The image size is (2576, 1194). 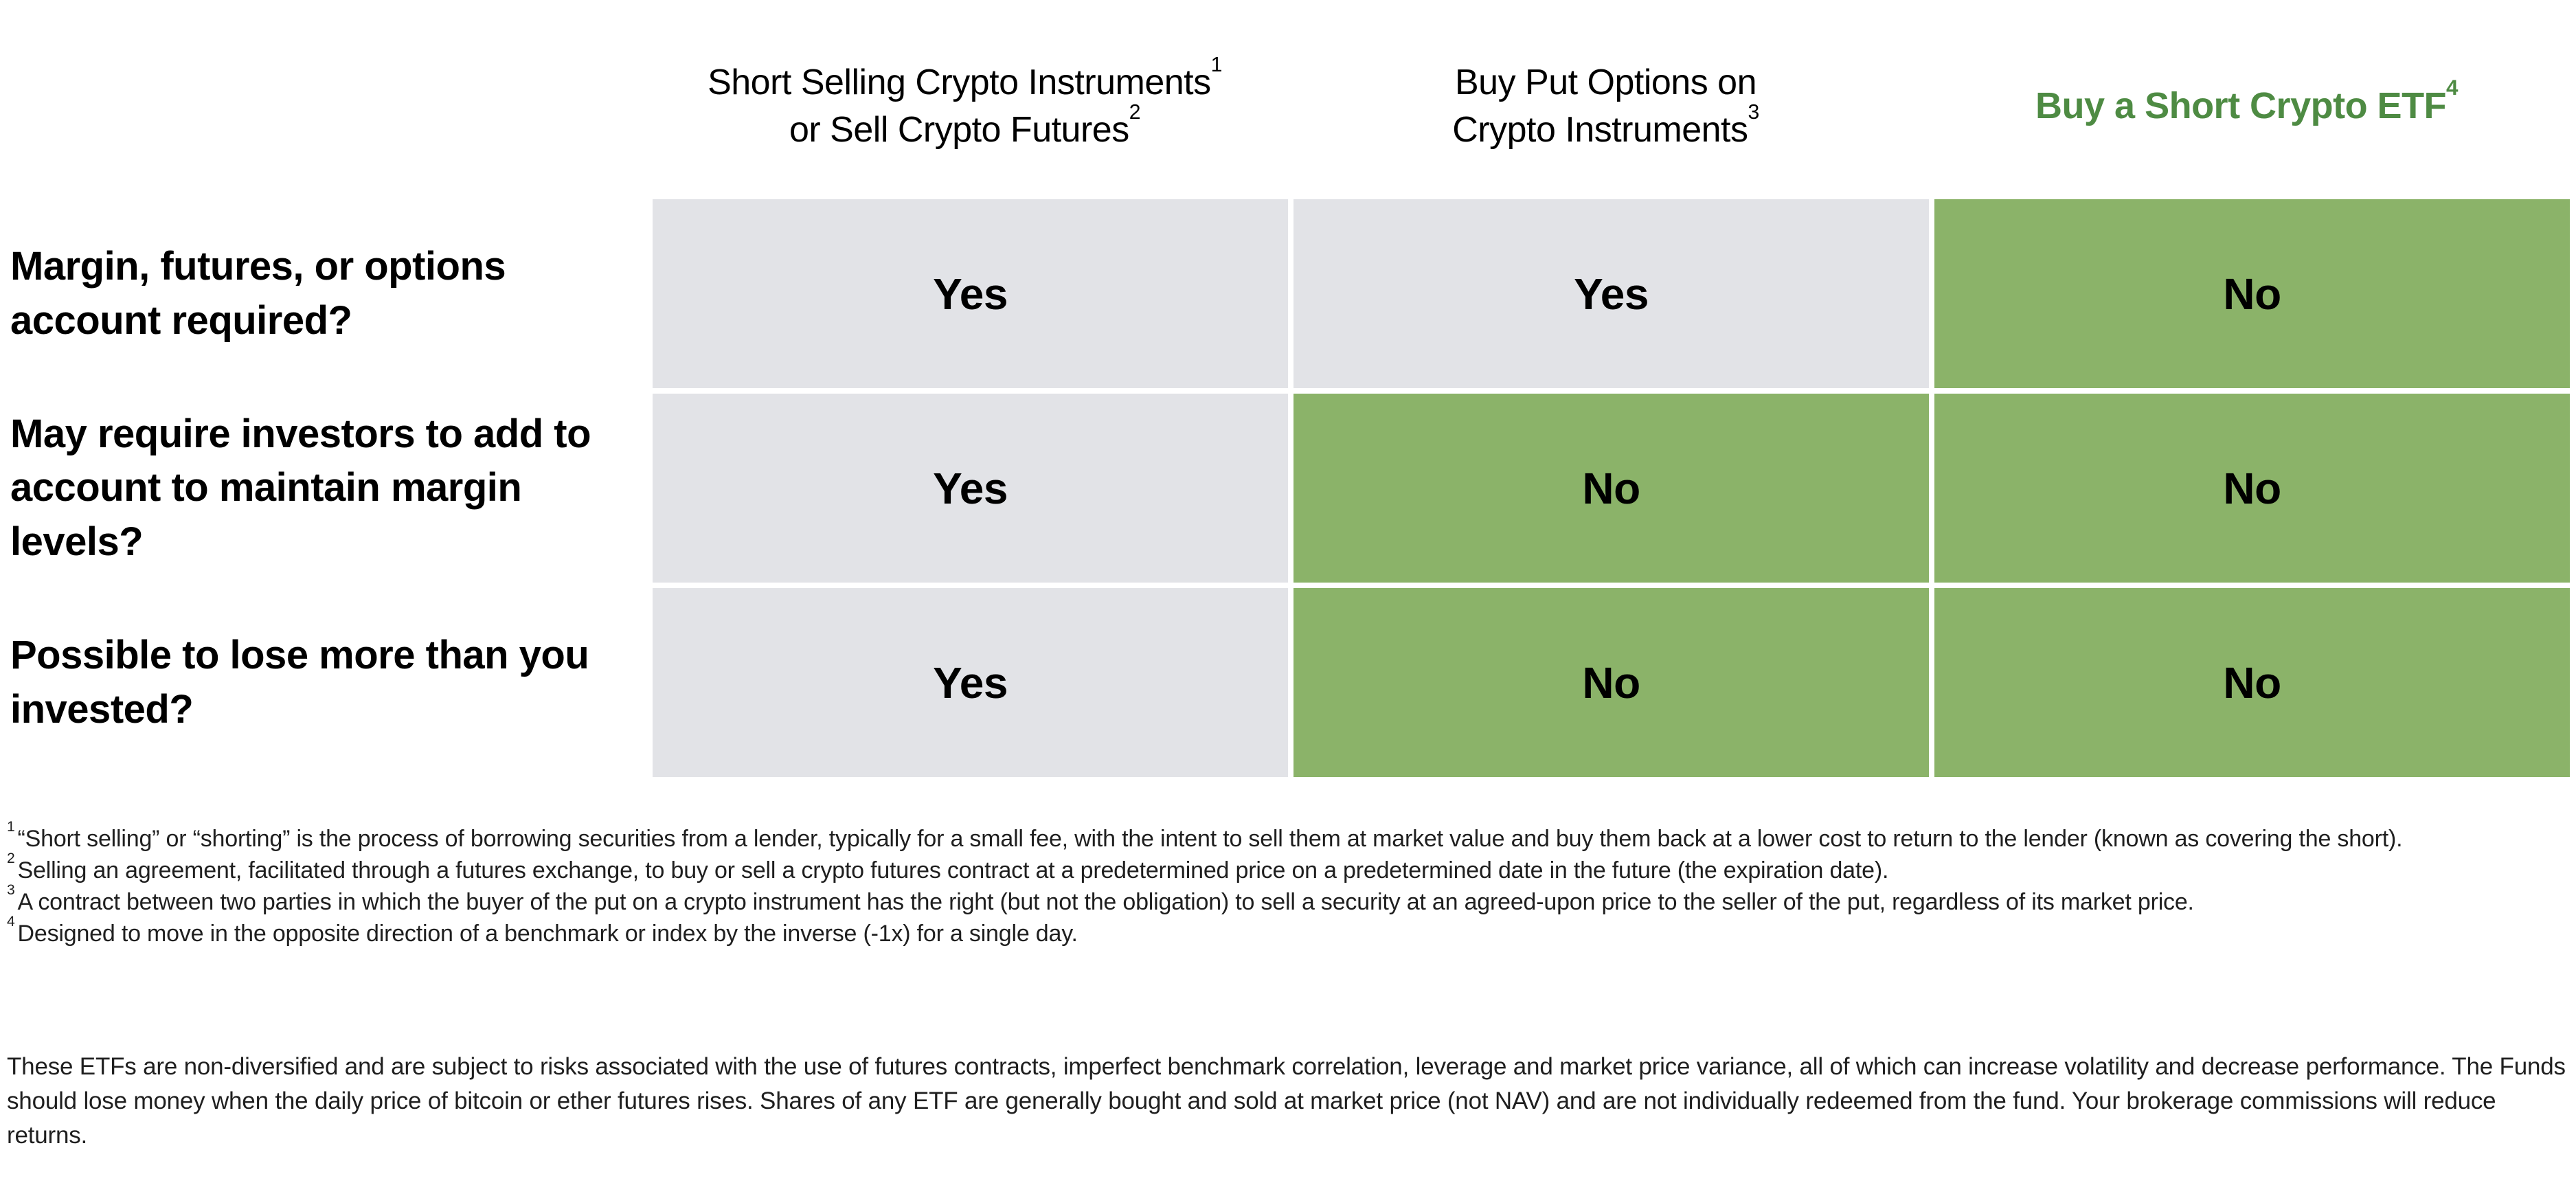 I want to click on answer-cell-r3c1: Yes, so click(x=970, y=683).